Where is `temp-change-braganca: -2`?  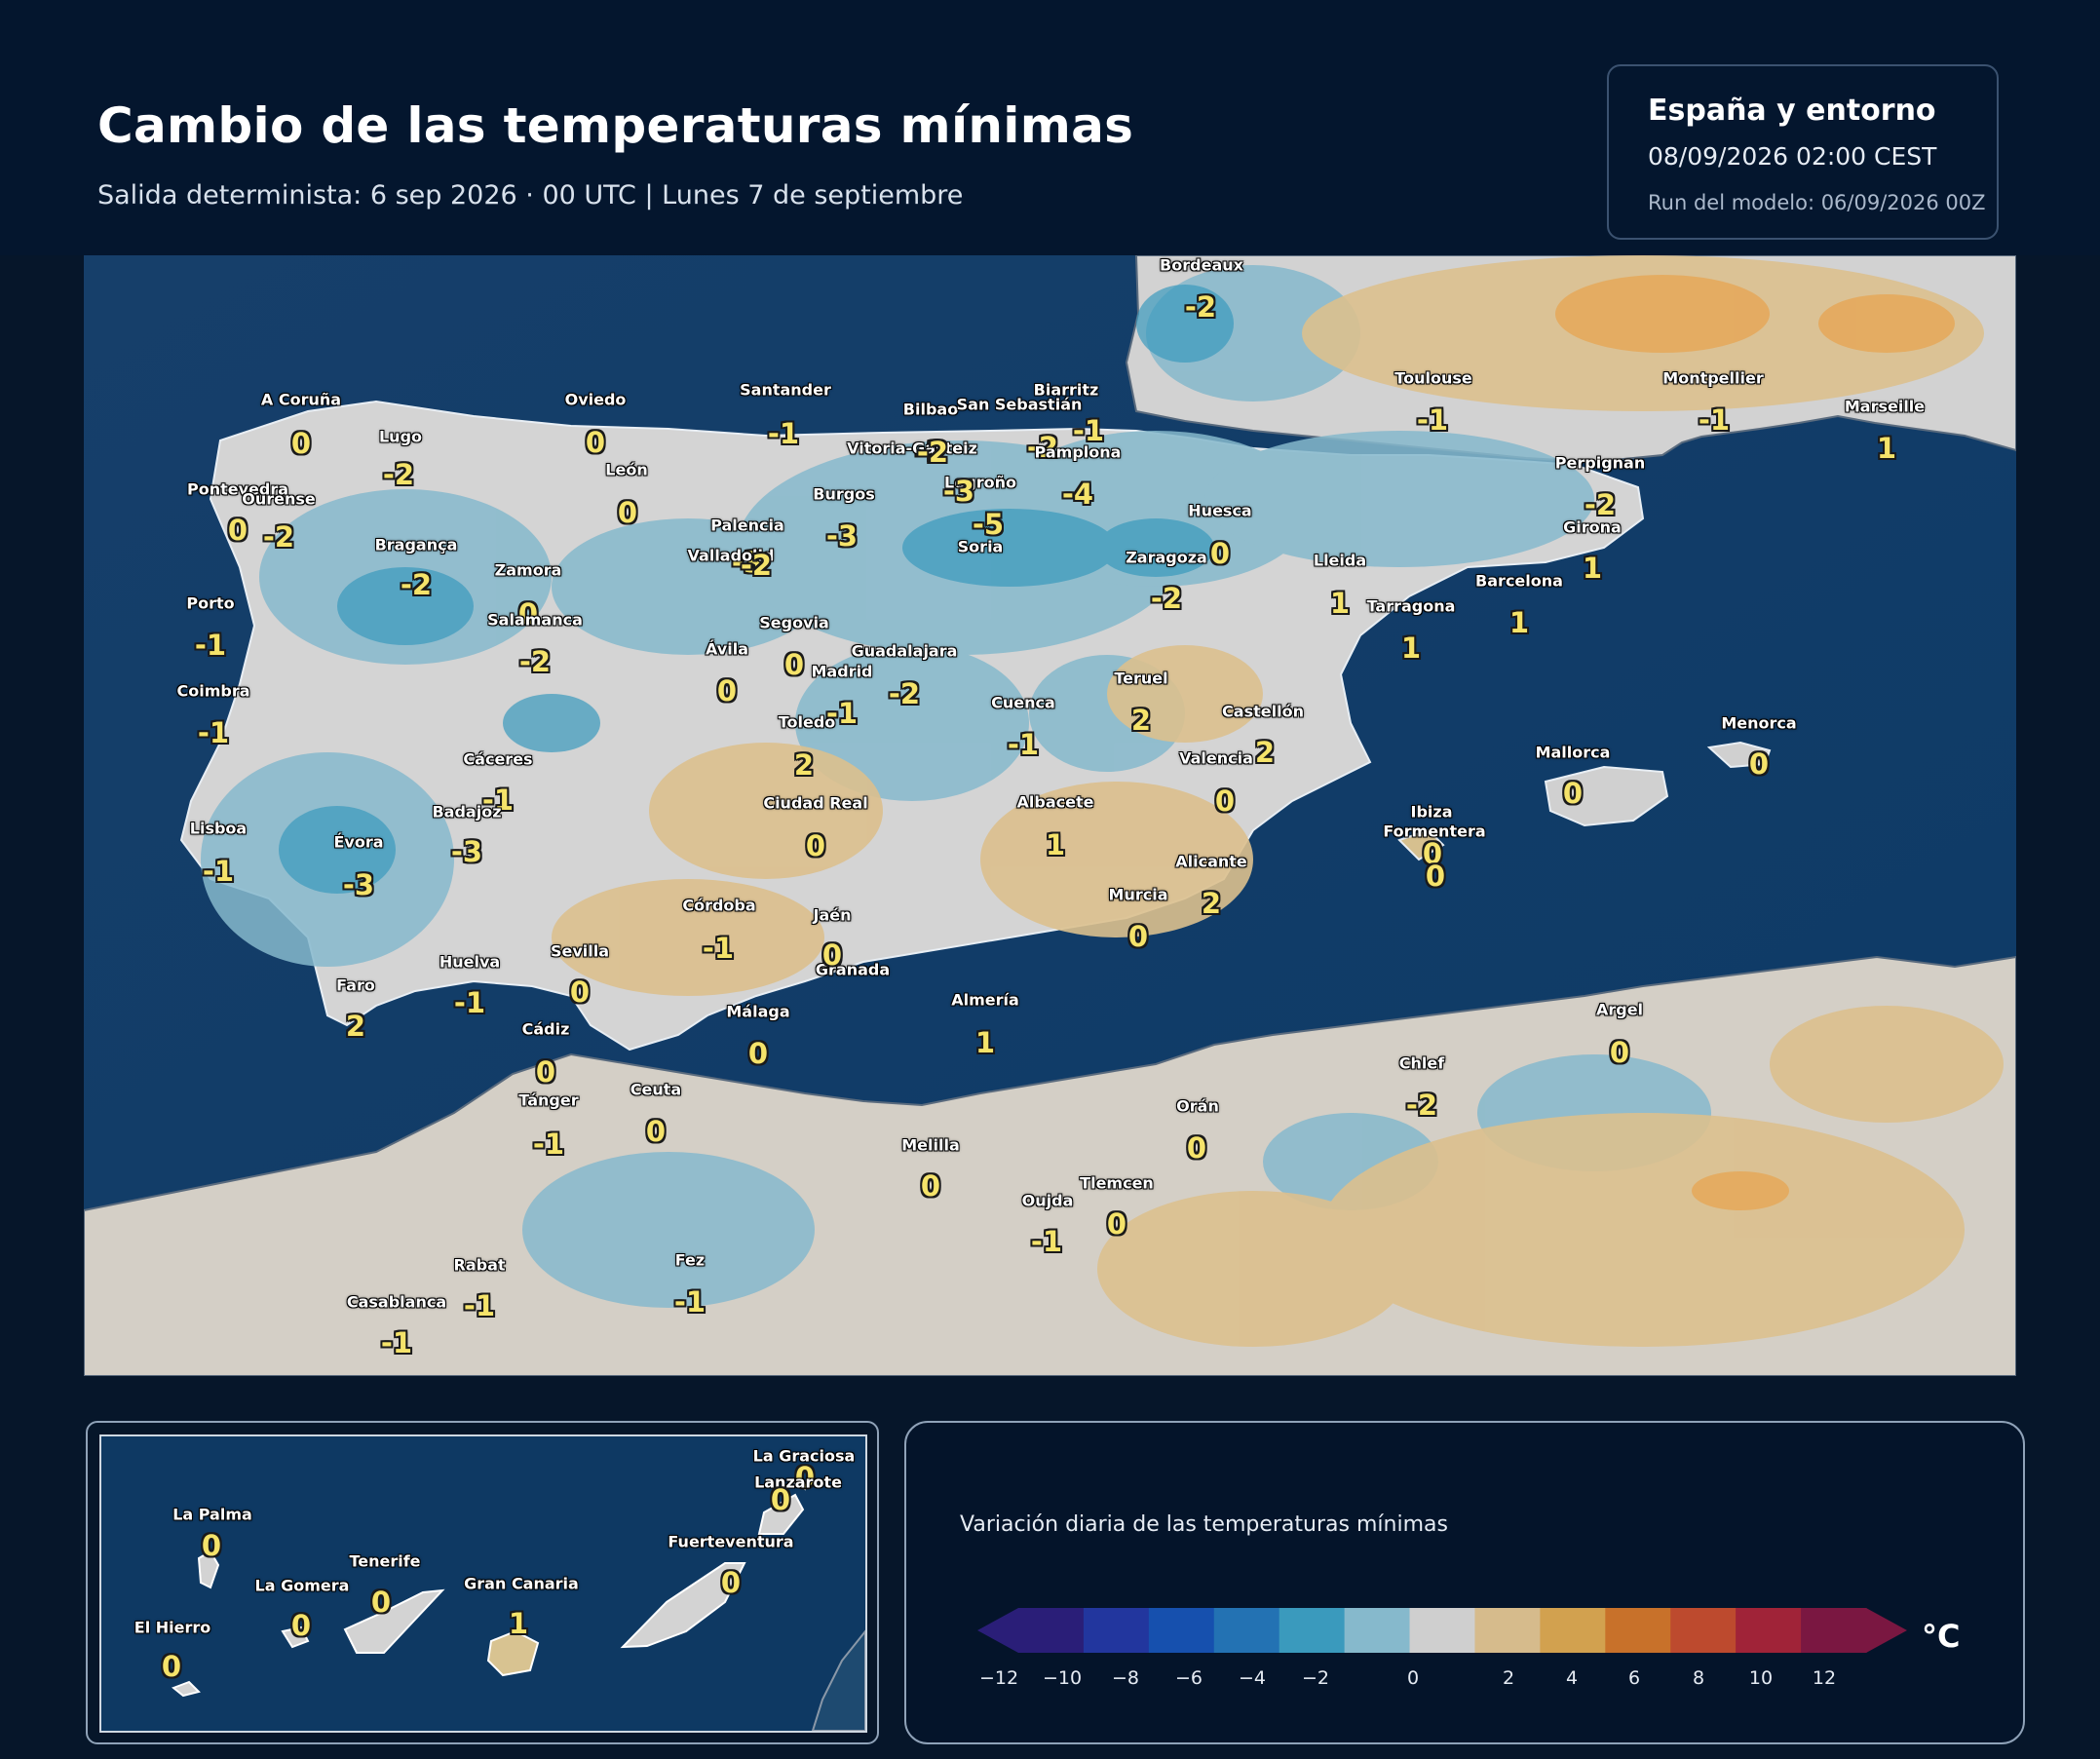
temp-change-braganca: -2 is located at coordinates (416, 585).